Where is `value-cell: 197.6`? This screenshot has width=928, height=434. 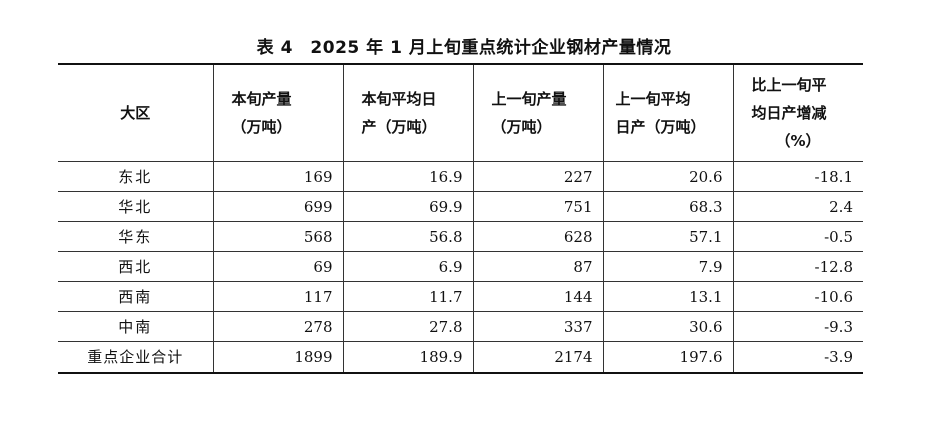
value-cell: 197.6 is located at coordinates (668, 357).